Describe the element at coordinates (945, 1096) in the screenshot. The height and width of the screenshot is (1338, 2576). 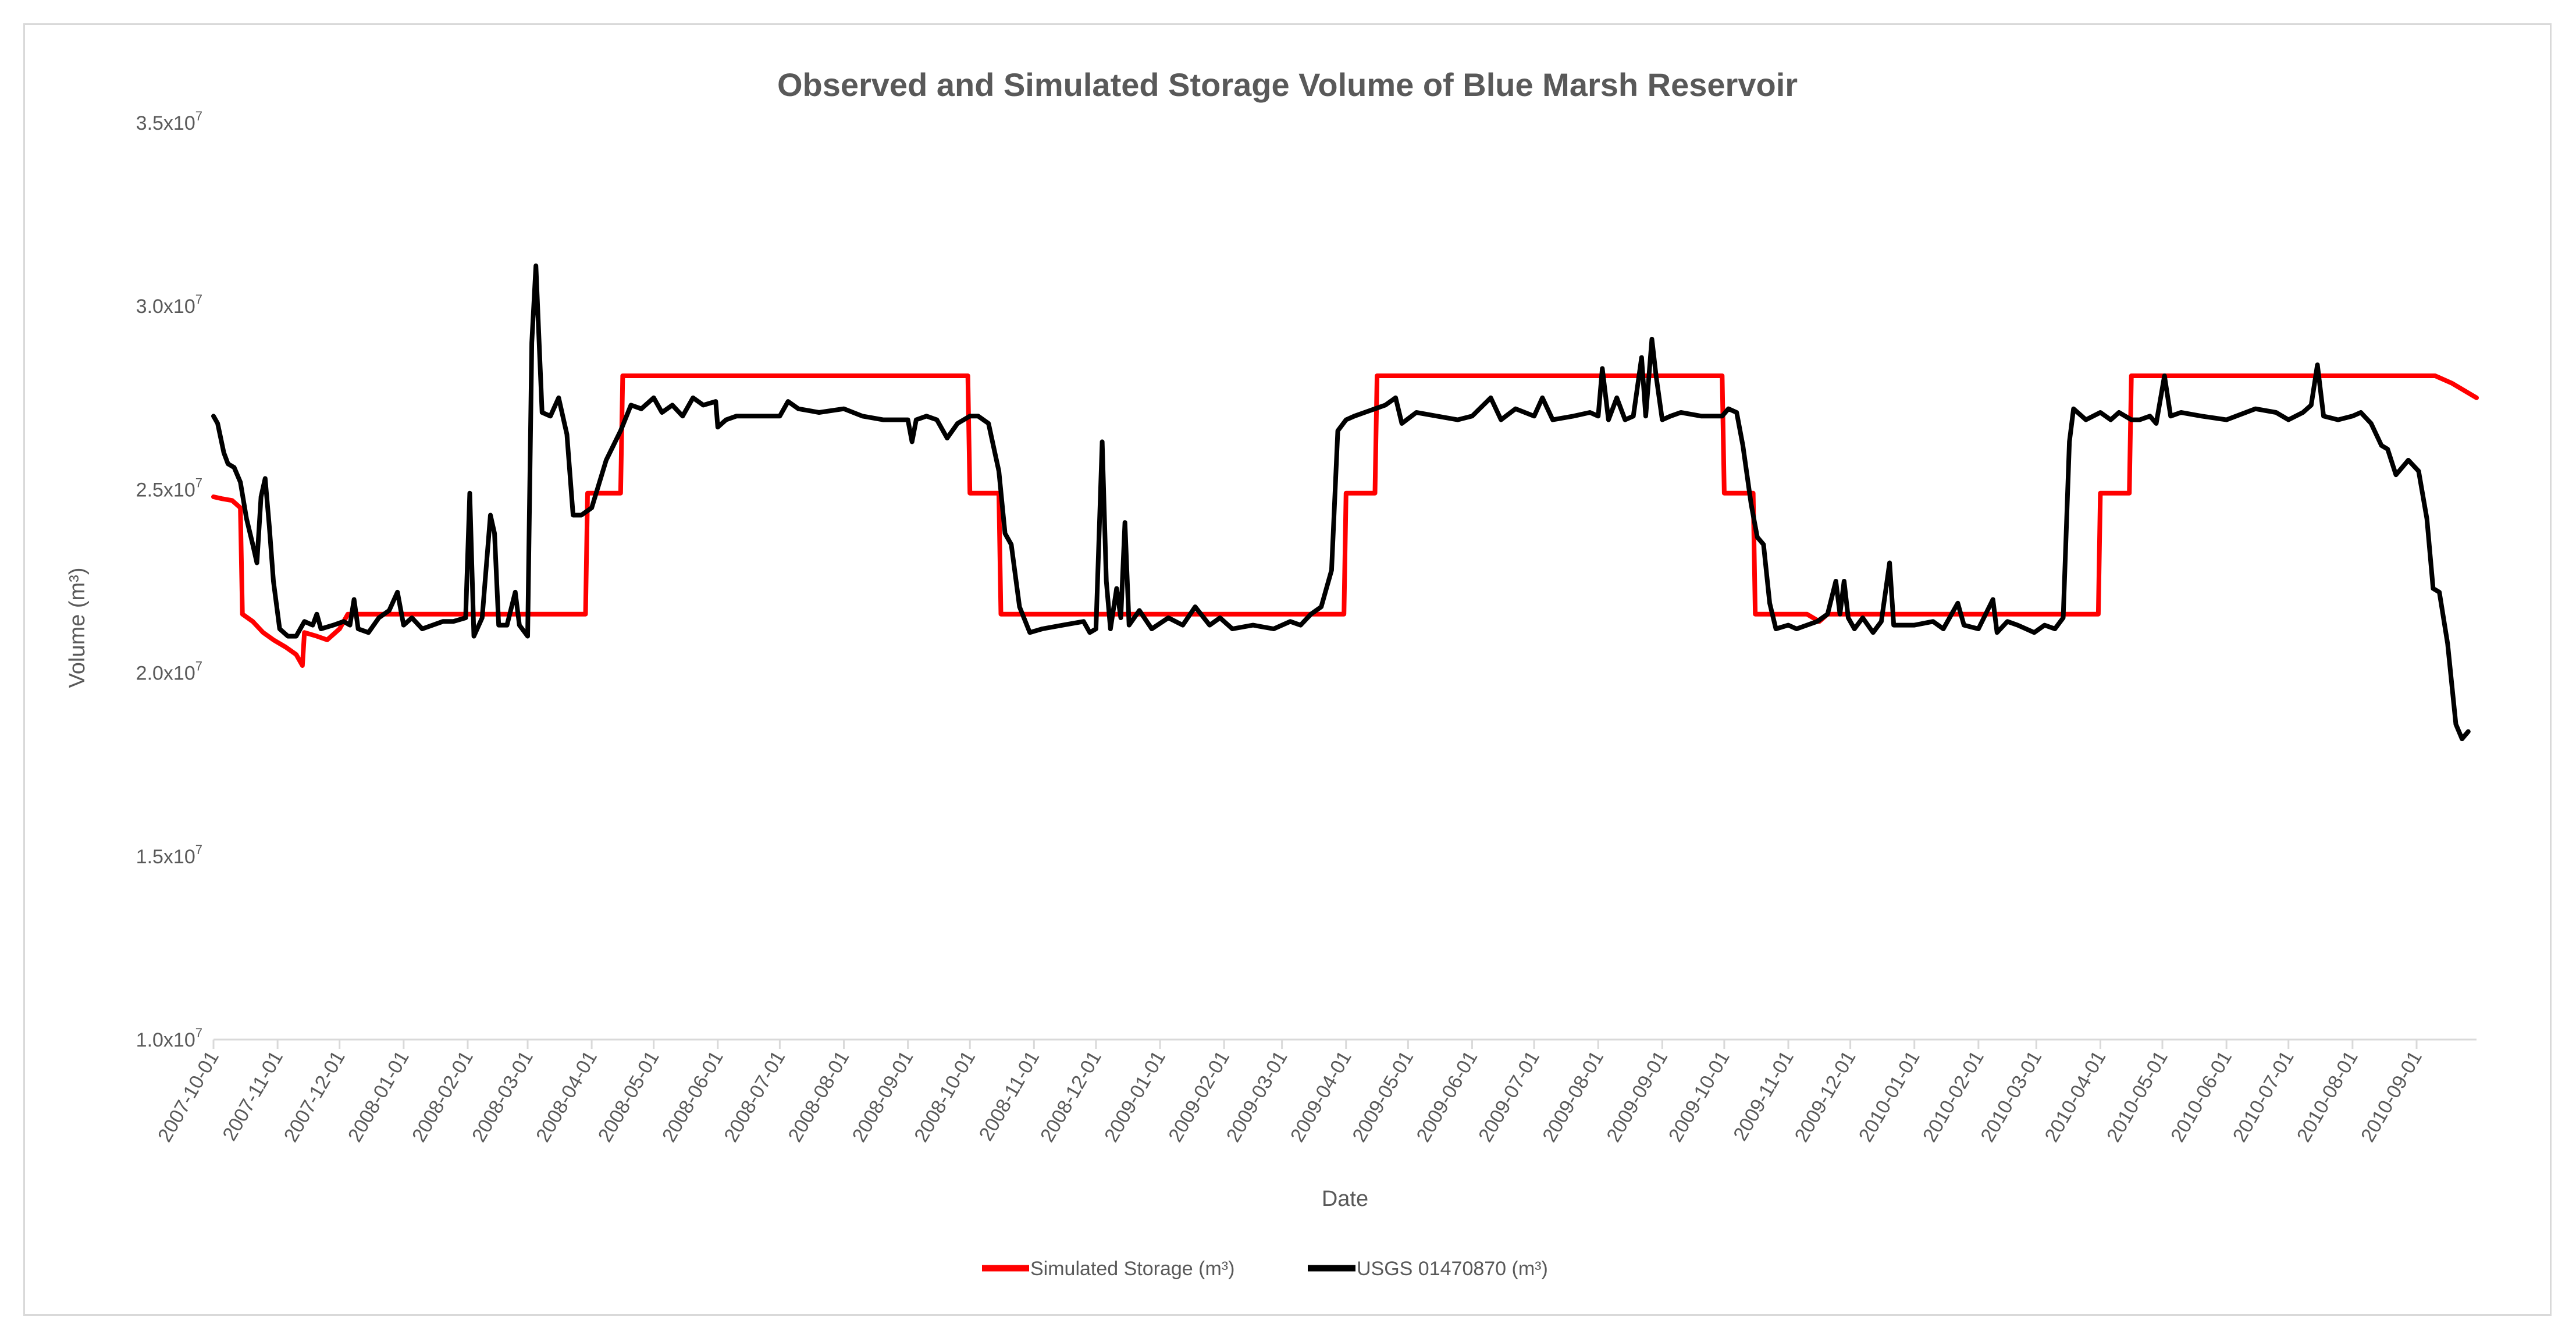
I see `x-tick-label: 2008-10-01` at that location.